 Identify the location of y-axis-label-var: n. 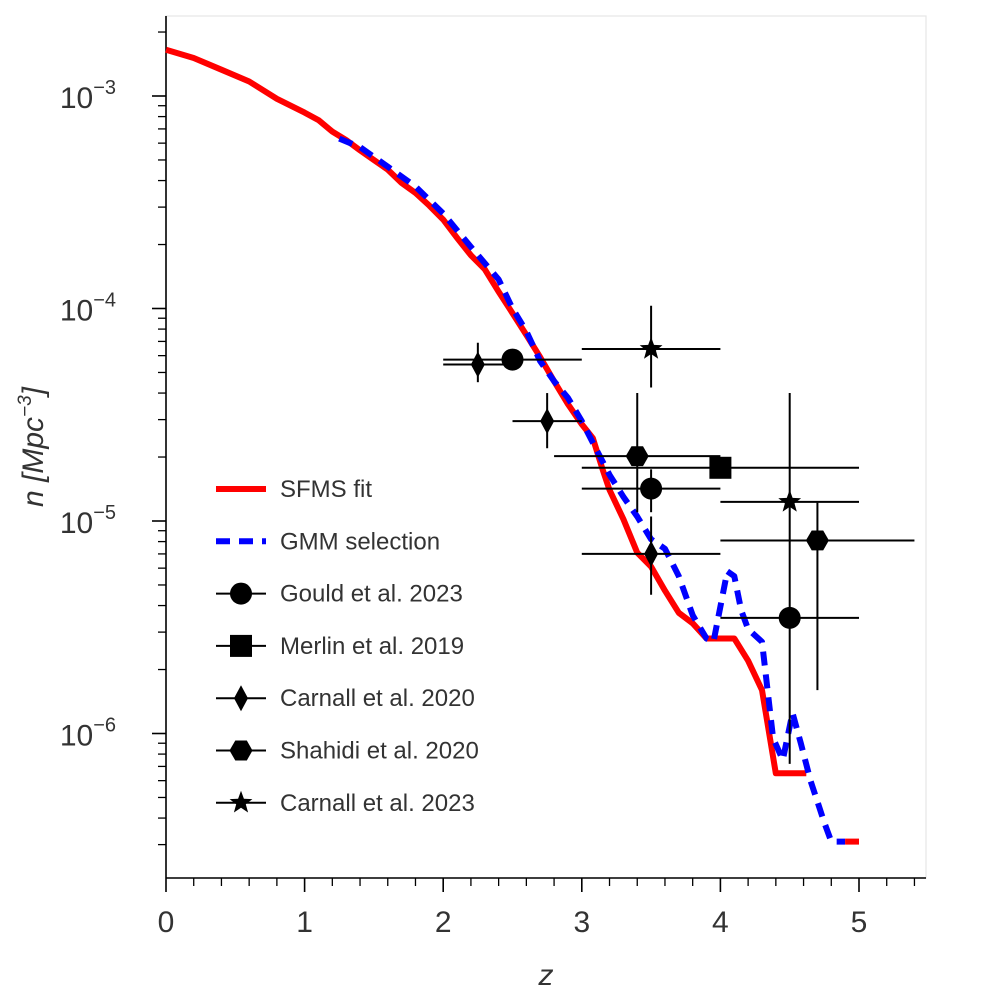
(33, 498).